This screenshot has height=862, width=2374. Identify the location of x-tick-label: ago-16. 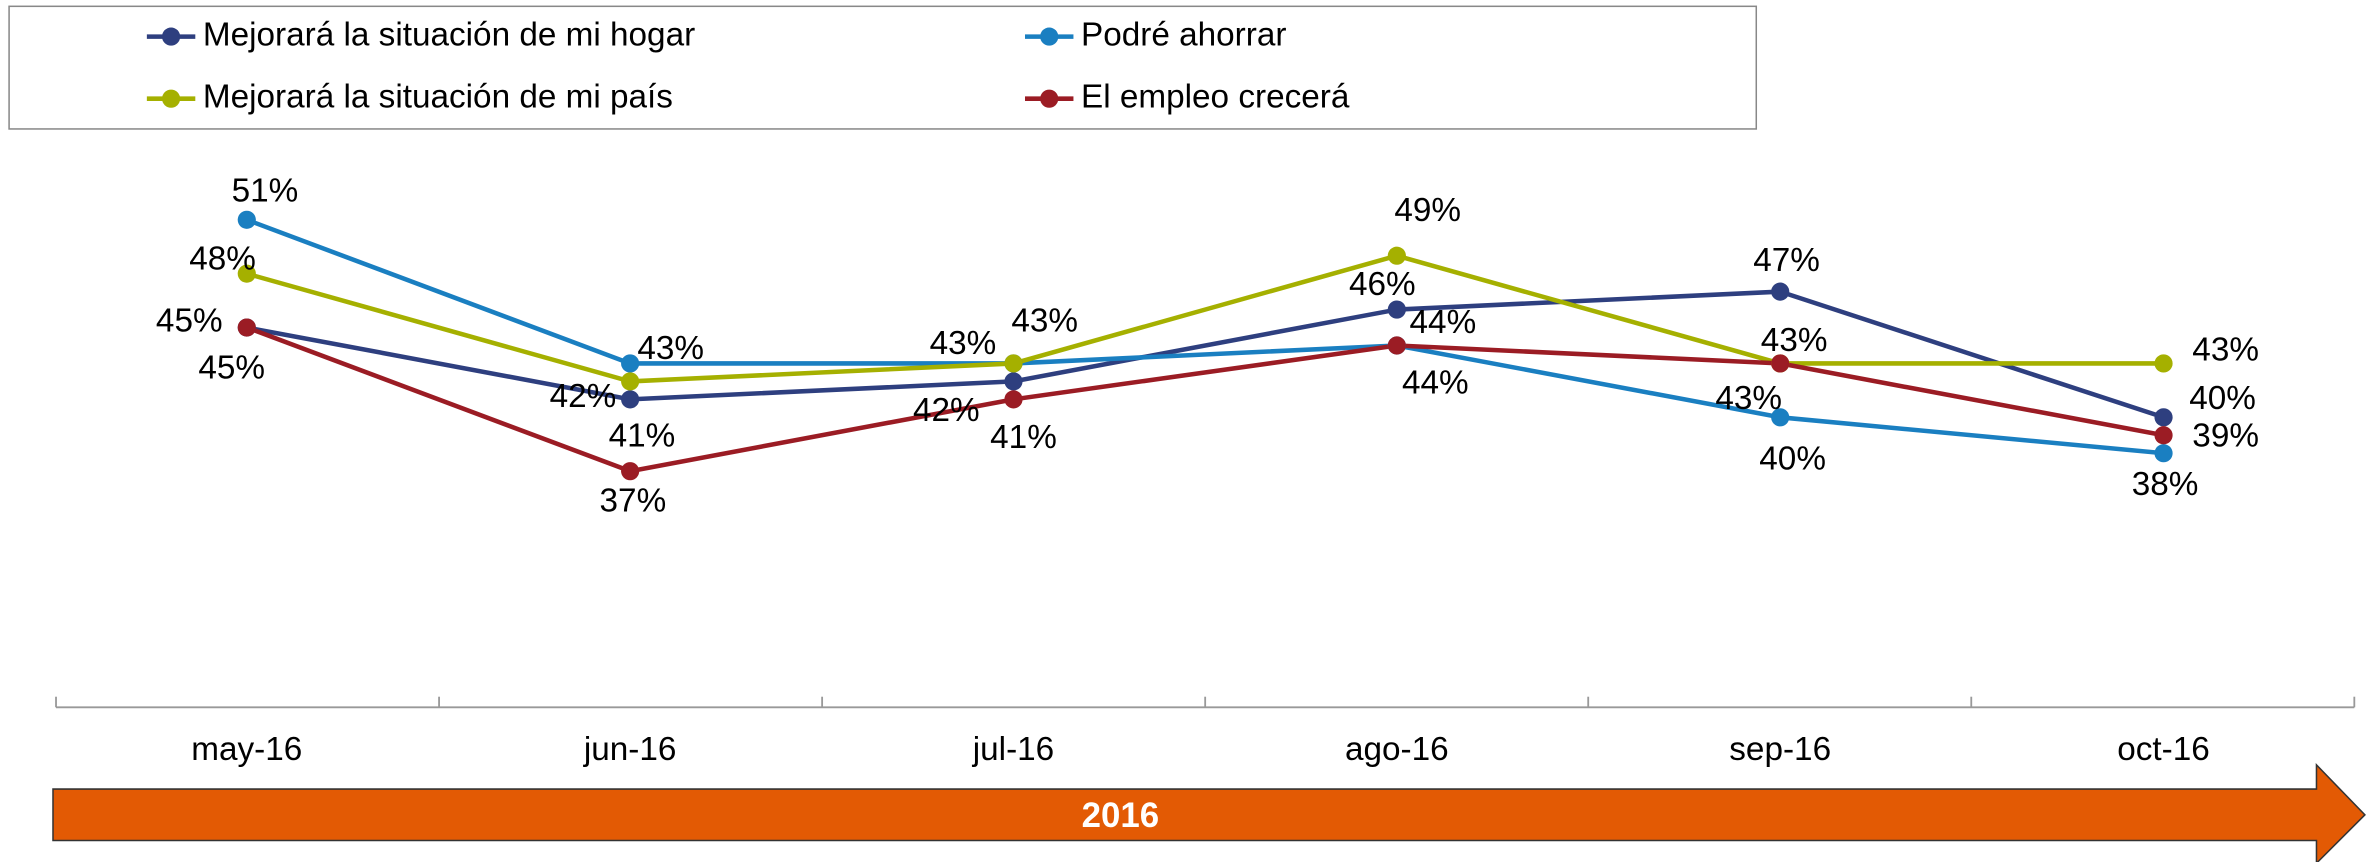
(1397, 749).